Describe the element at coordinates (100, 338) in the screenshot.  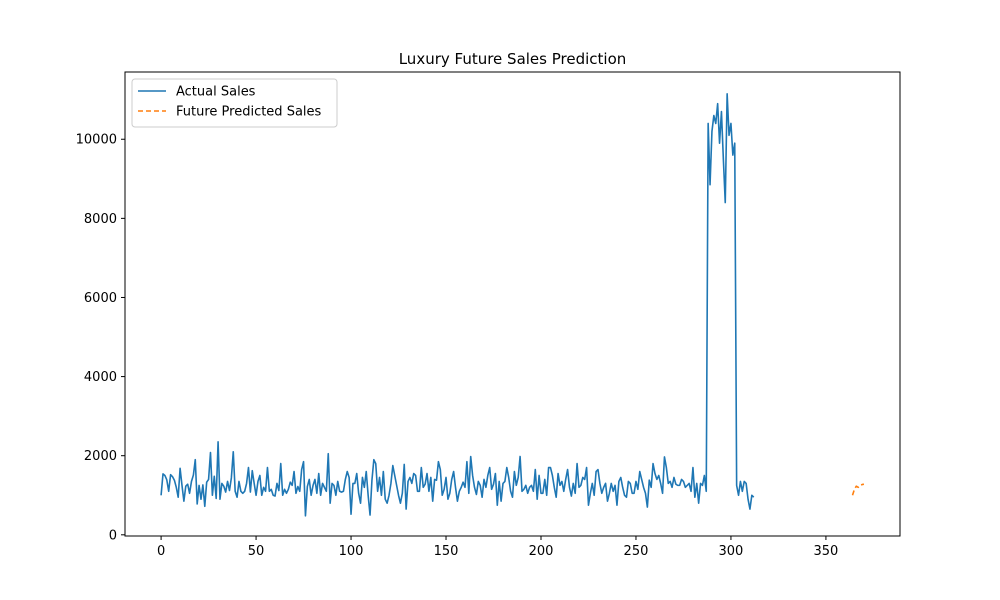
I see `y-axis: 0 2000 4000 6000 8000 10000` at that location.